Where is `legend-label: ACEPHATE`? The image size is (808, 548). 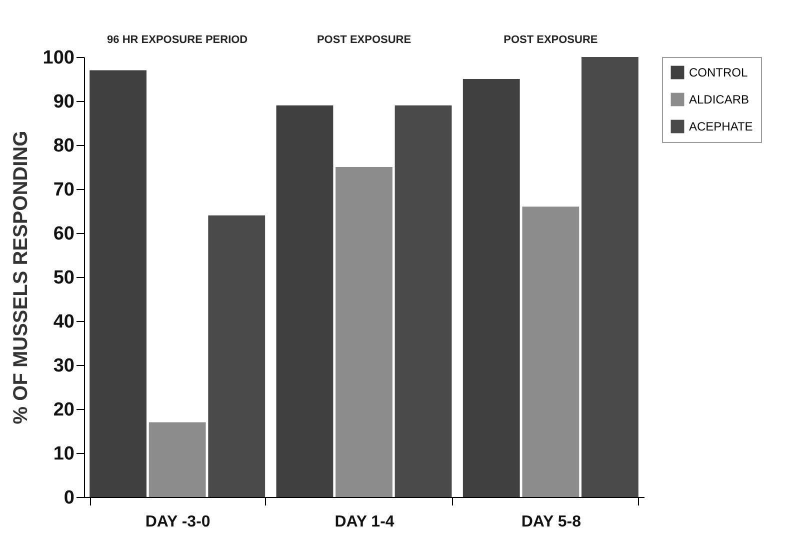 legend-label: ACEPHATE is located at coordinates (721, 127).